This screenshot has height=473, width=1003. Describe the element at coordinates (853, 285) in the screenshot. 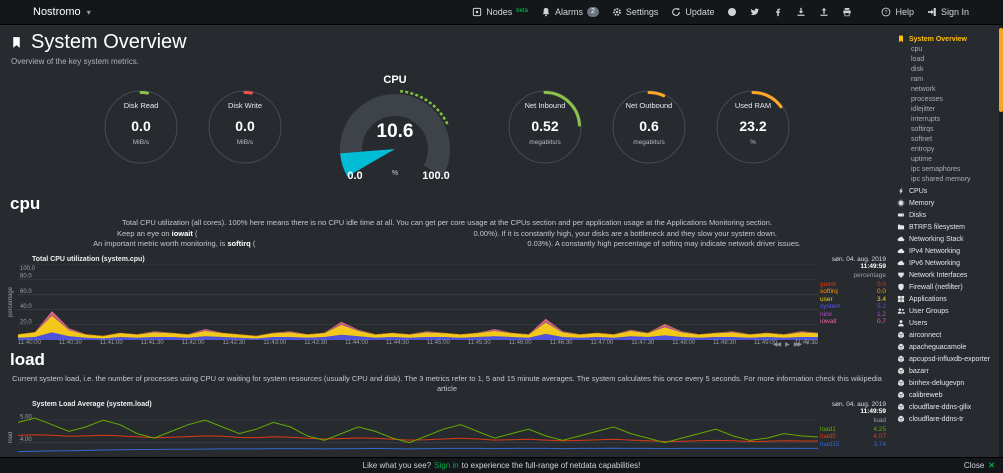

I see `legend-entry-guest: guest 0.0` at that location.